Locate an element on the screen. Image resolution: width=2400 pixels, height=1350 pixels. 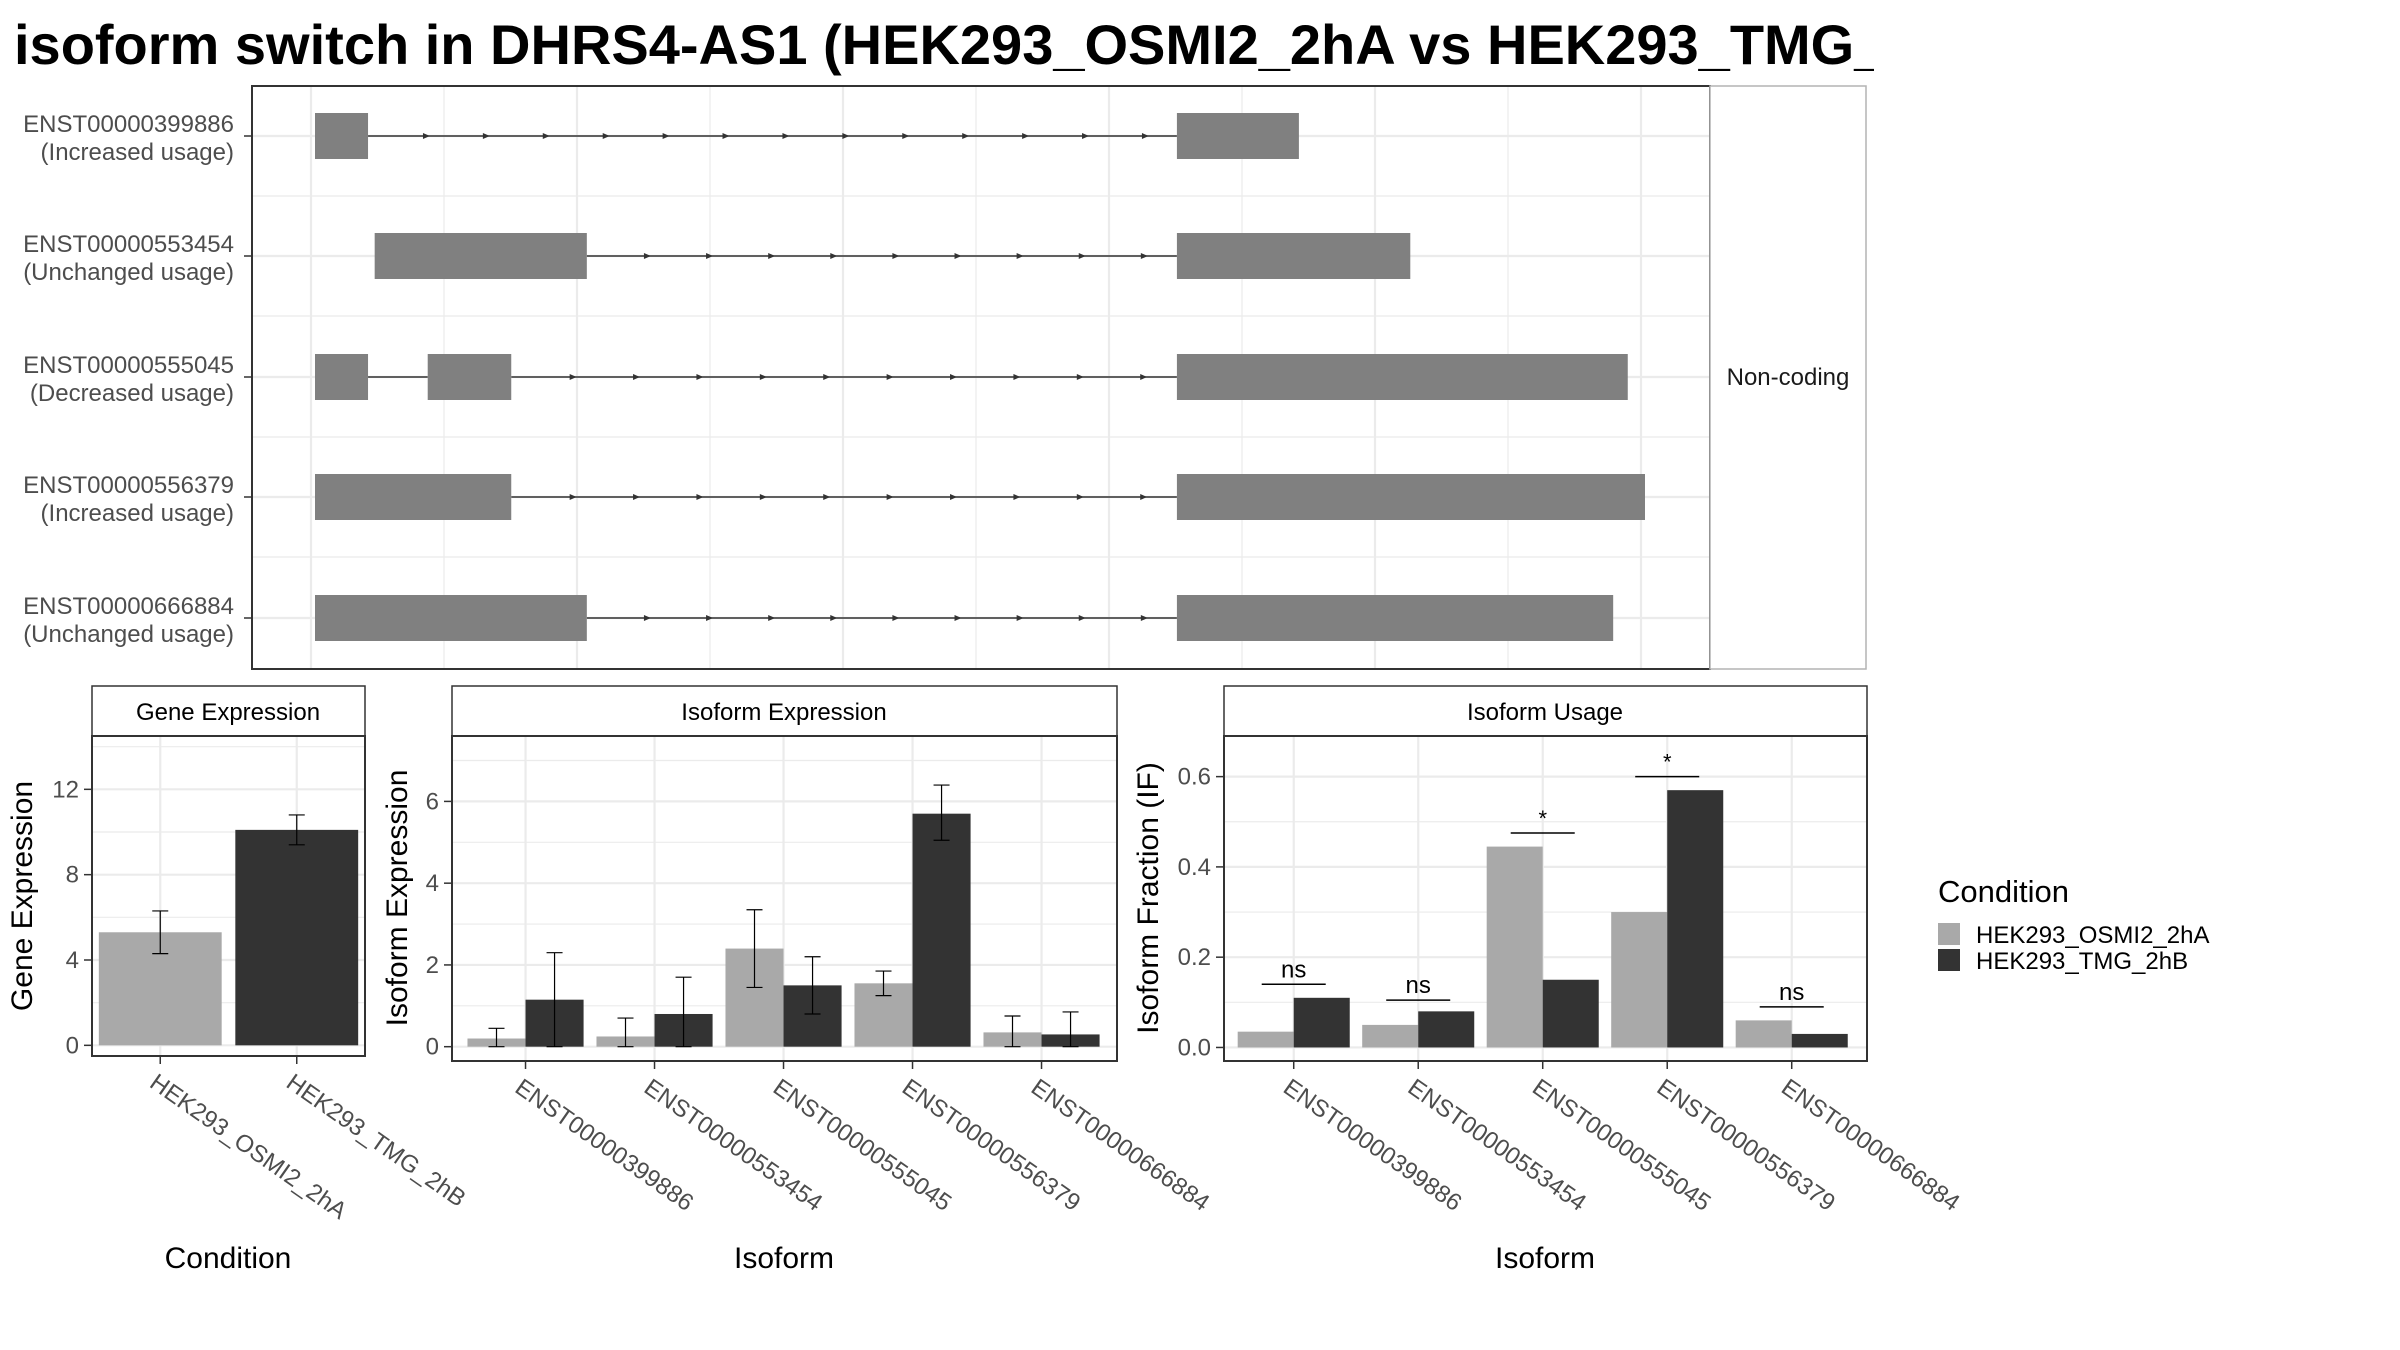
gene-expression-panel-title: Gene Expression is located at coordinates (228, 712).